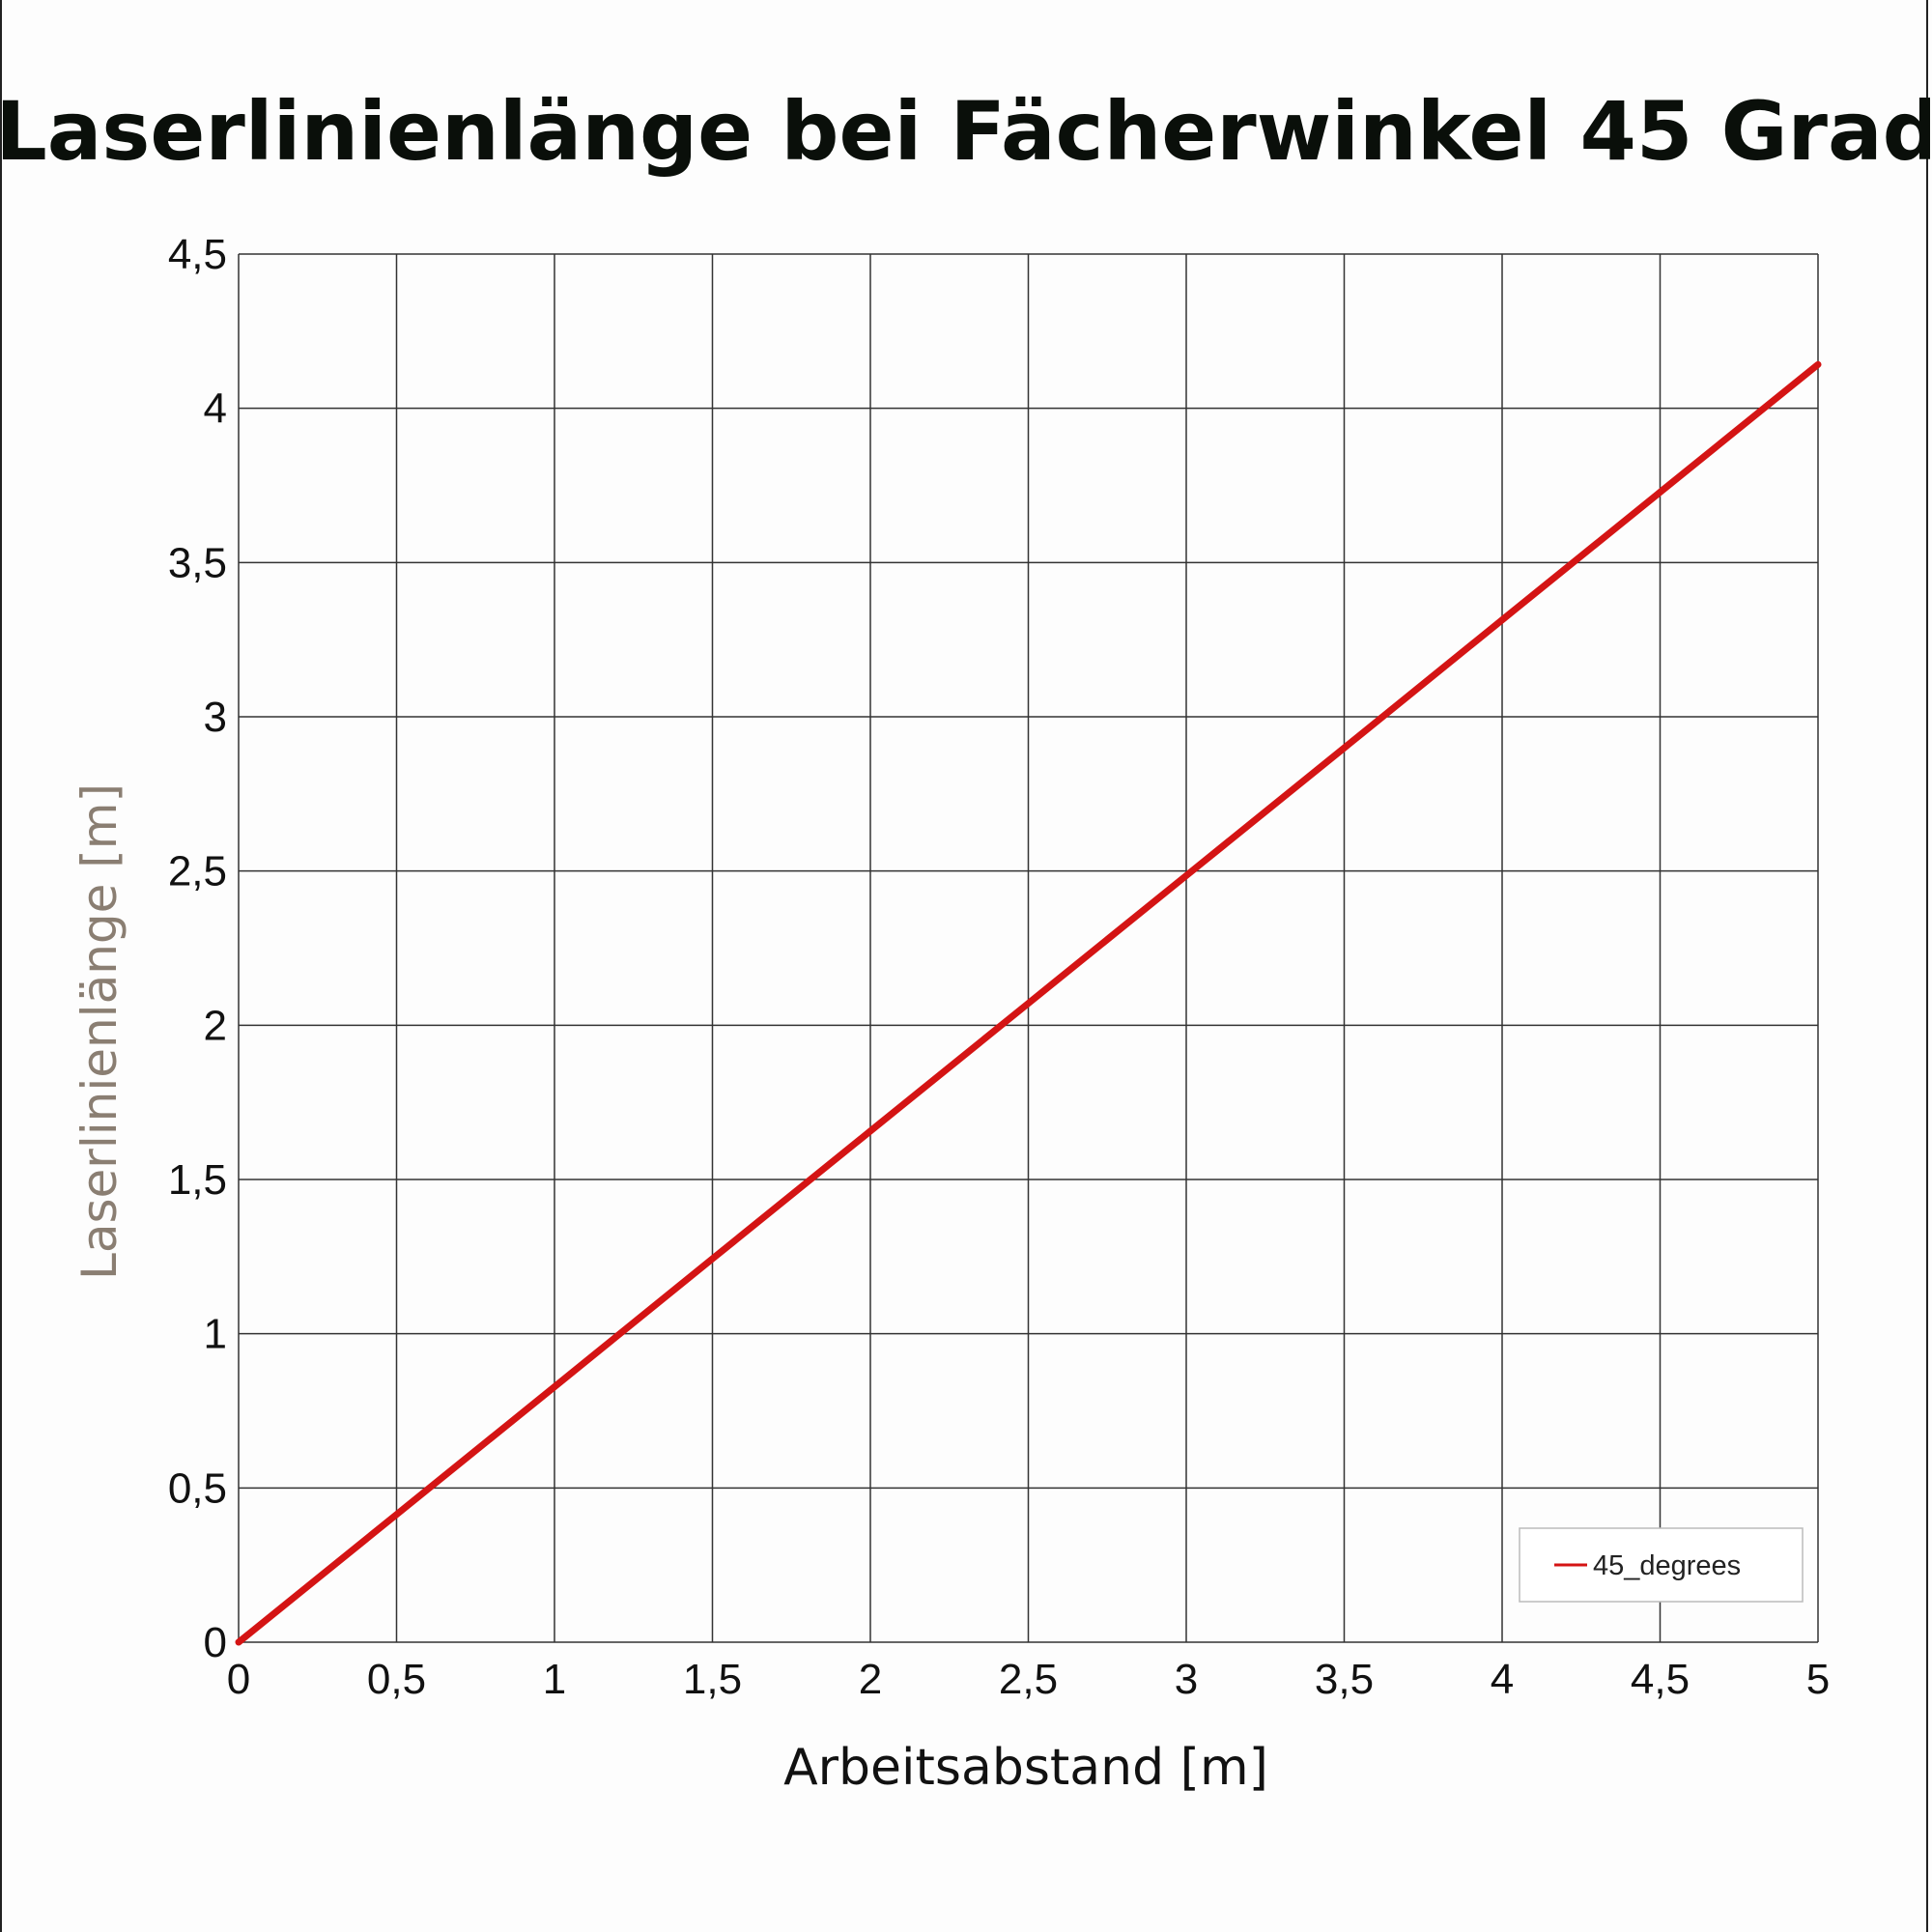  Describe the element at coordinates (554, 1679) in the screenshot. I see `x-tick-label: 1` at that location.